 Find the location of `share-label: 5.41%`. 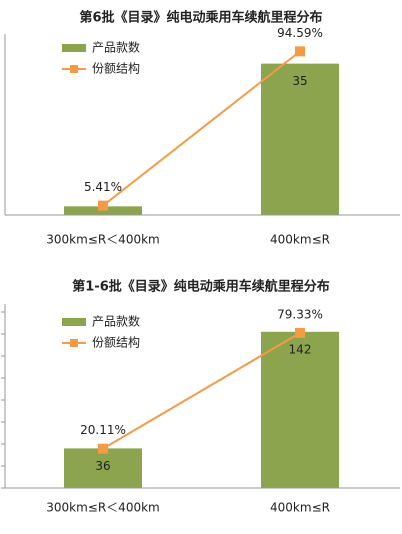

share-label: 5.41% is located at coordinates (103, 187).